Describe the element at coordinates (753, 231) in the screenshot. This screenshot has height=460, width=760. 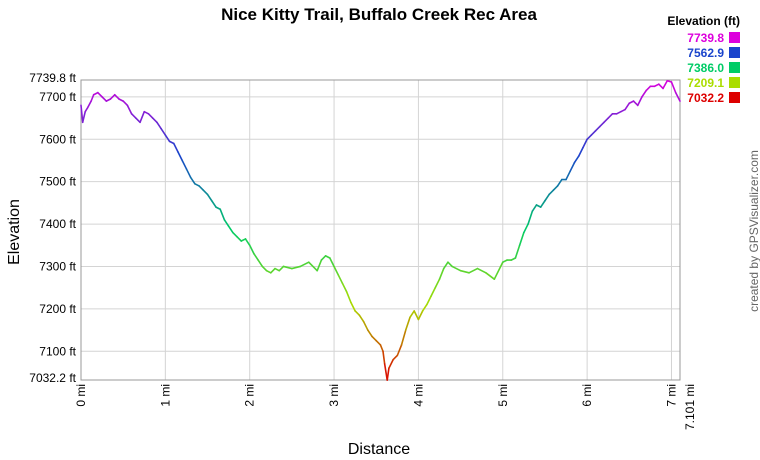
I see `credit-text: created by GPSVisualizer.com` at that location.